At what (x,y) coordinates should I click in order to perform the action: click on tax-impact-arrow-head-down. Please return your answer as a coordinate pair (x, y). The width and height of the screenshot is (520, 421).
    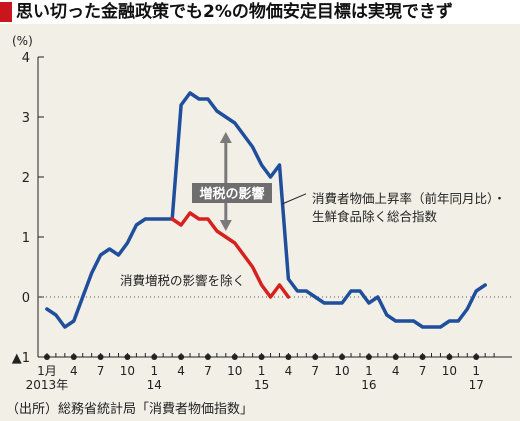
    Looking at the image, I should click on (225, 225).